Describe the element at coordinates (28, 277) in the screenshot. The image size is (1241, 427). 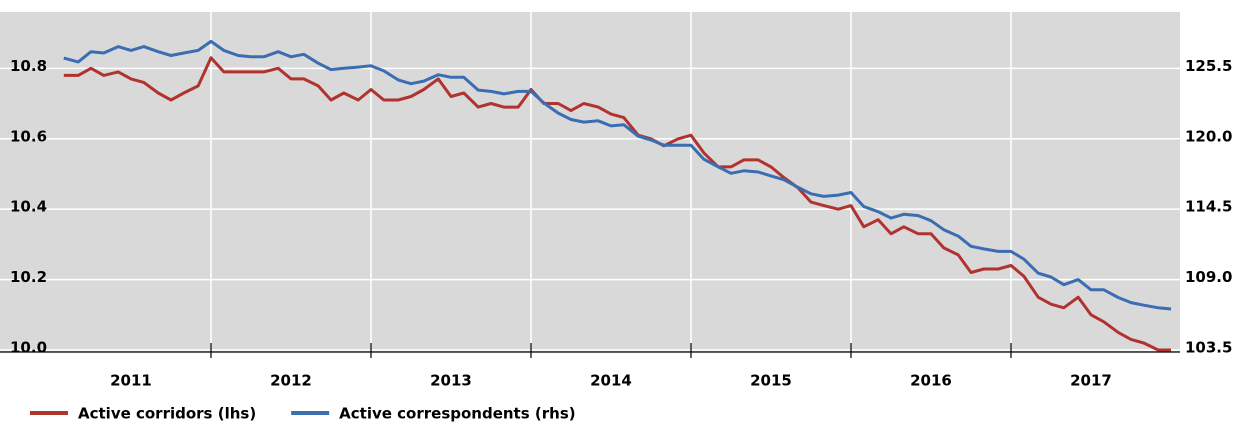
I see `y-tick-label: 10.2` at that location.